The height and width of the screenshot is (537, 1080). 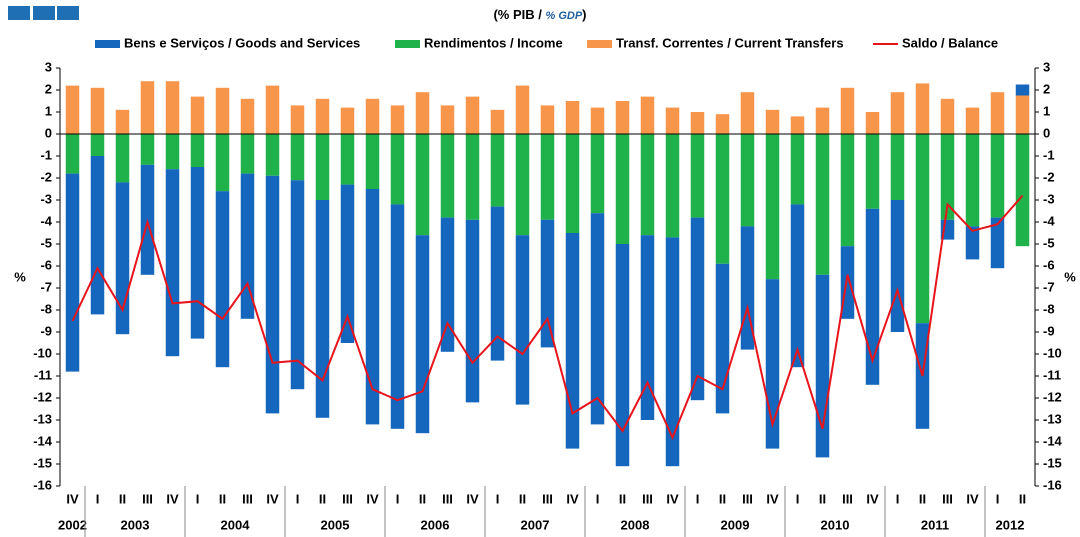 I want to click on y2-tick-label: -7, so click(x=1049, y=286).